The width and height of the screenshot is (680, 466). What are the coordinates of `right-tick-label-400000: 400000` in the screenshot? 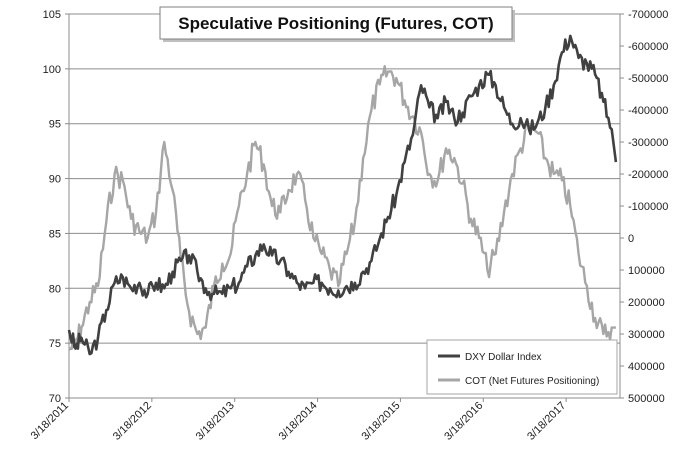 It's located at (646, 367).